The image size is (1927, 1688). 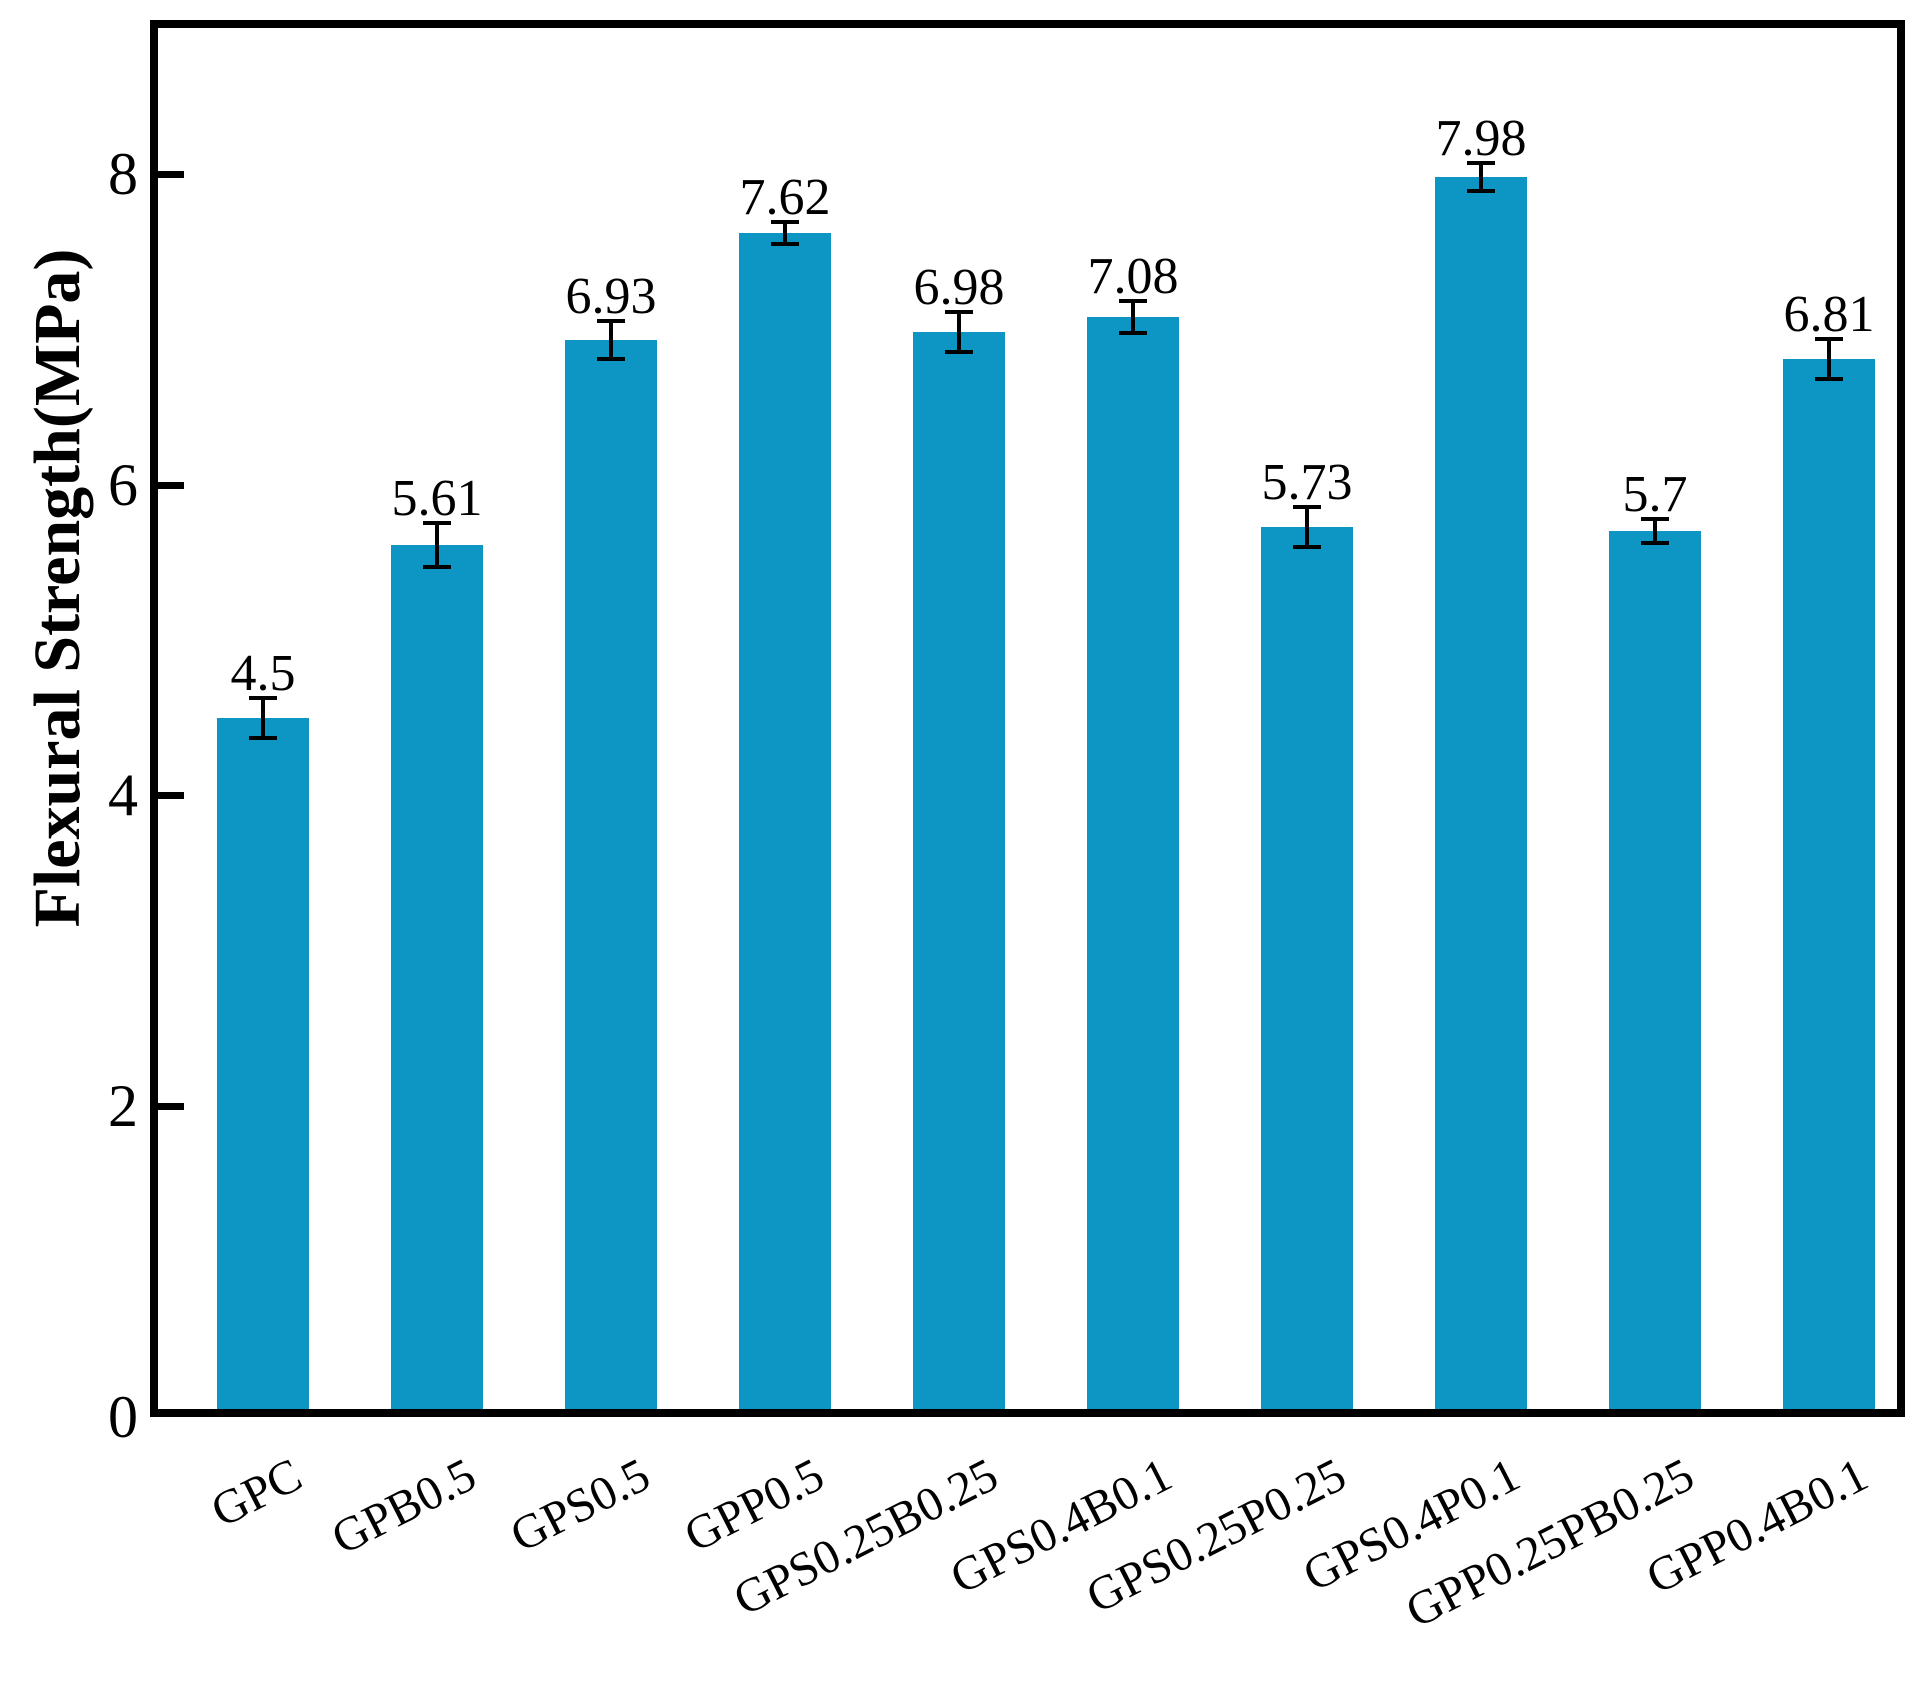 What do you see at coordinates (611, 340) in the screenshot?
I see `error-bar-line-GPS0.5` at bounding box center [611, 340].